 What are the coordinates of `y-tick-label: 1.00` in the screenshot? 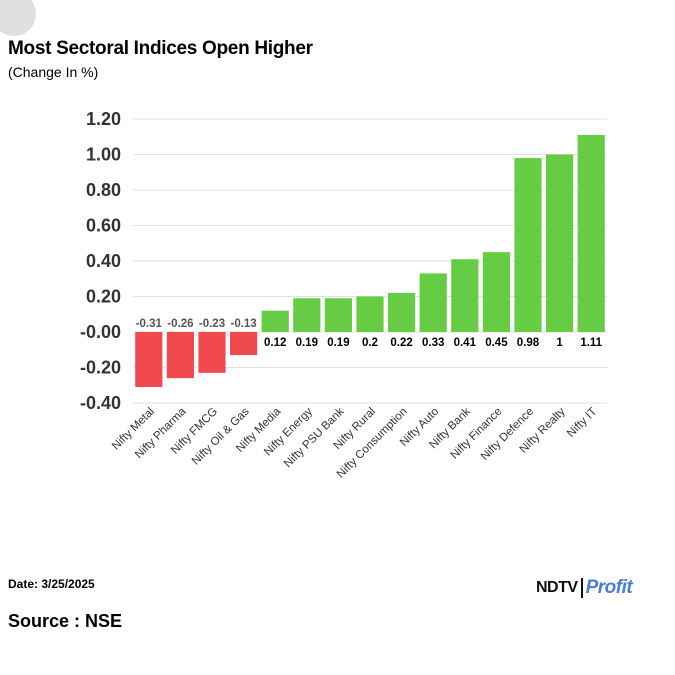 It's located at (103, 155).